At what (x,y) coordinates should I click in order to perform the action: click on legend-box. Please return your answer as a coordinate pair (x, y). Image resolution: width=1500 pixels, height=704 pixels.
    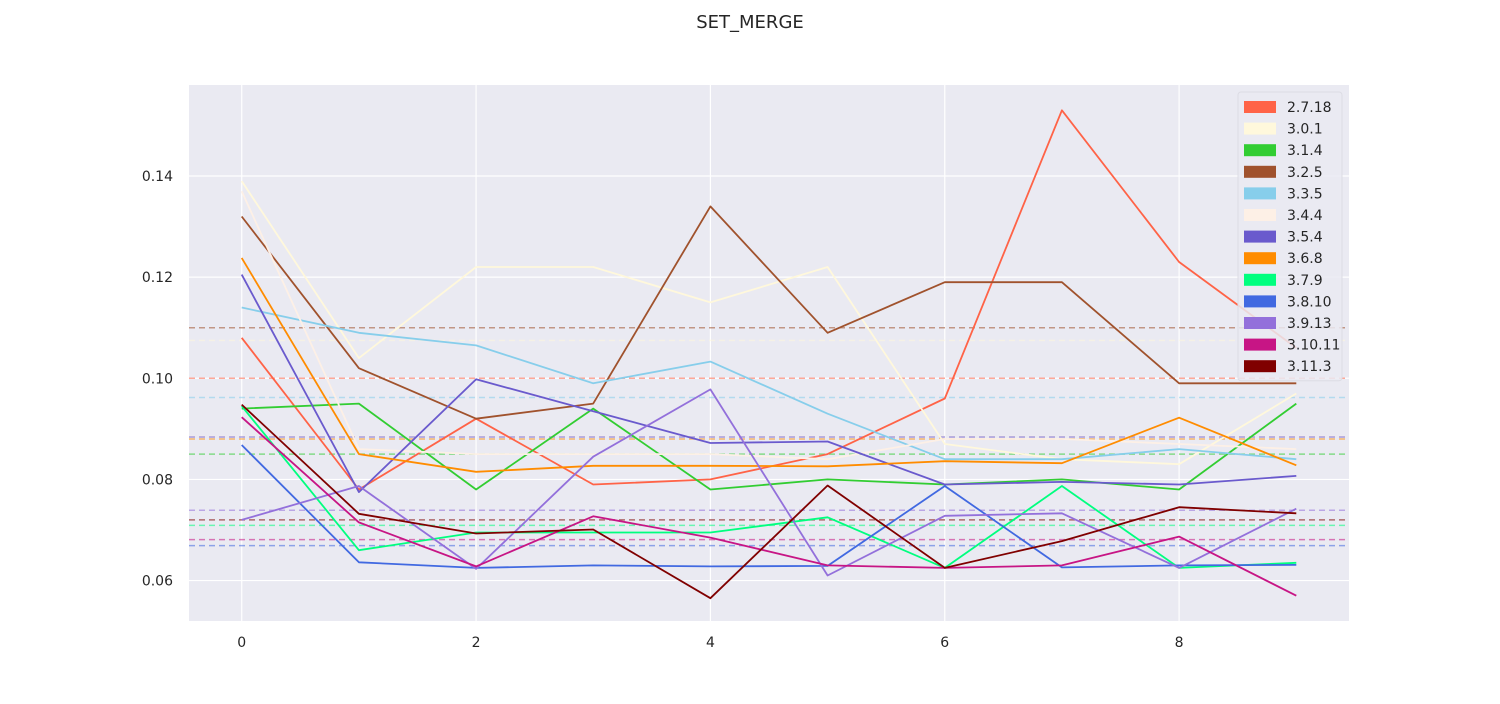
    Looking at the image, I should click on (1290, 236).